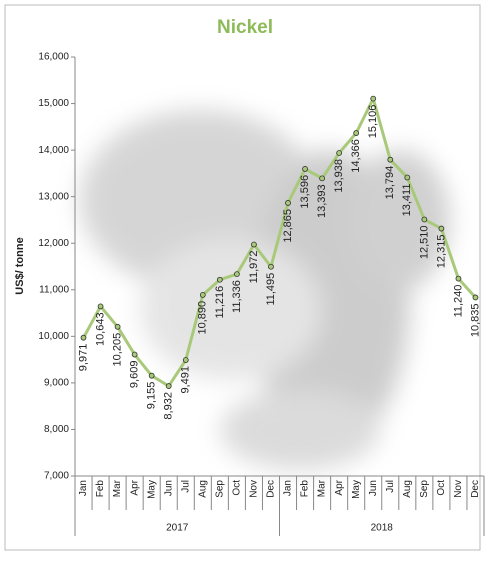  What do you see at coordinates (56, 429) in the screenshot?
I see `y-tick-label: 8,000` at bounding box center [56, 429].